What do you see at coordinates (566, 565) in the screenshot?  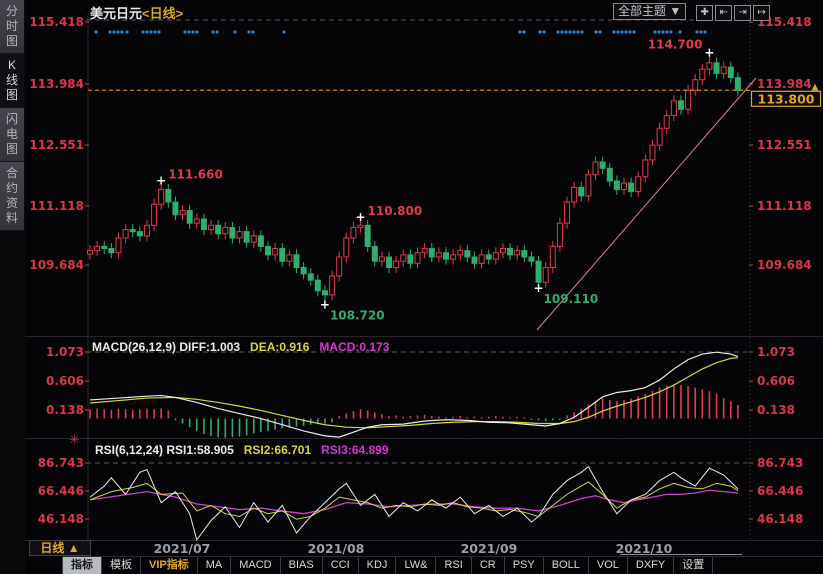 I see `toolbar-item-BOLL: BOLL` at bounding box center [566, 565].